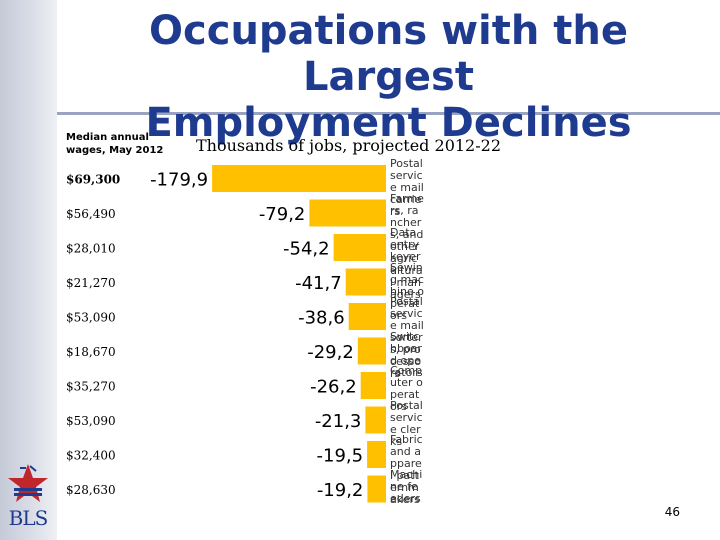 This screenshot has width=720, height=540. Describe the element at coordinates (407, 291) in the screenshot. I see `occupation-label-4: Sewing machine operators` at that location.